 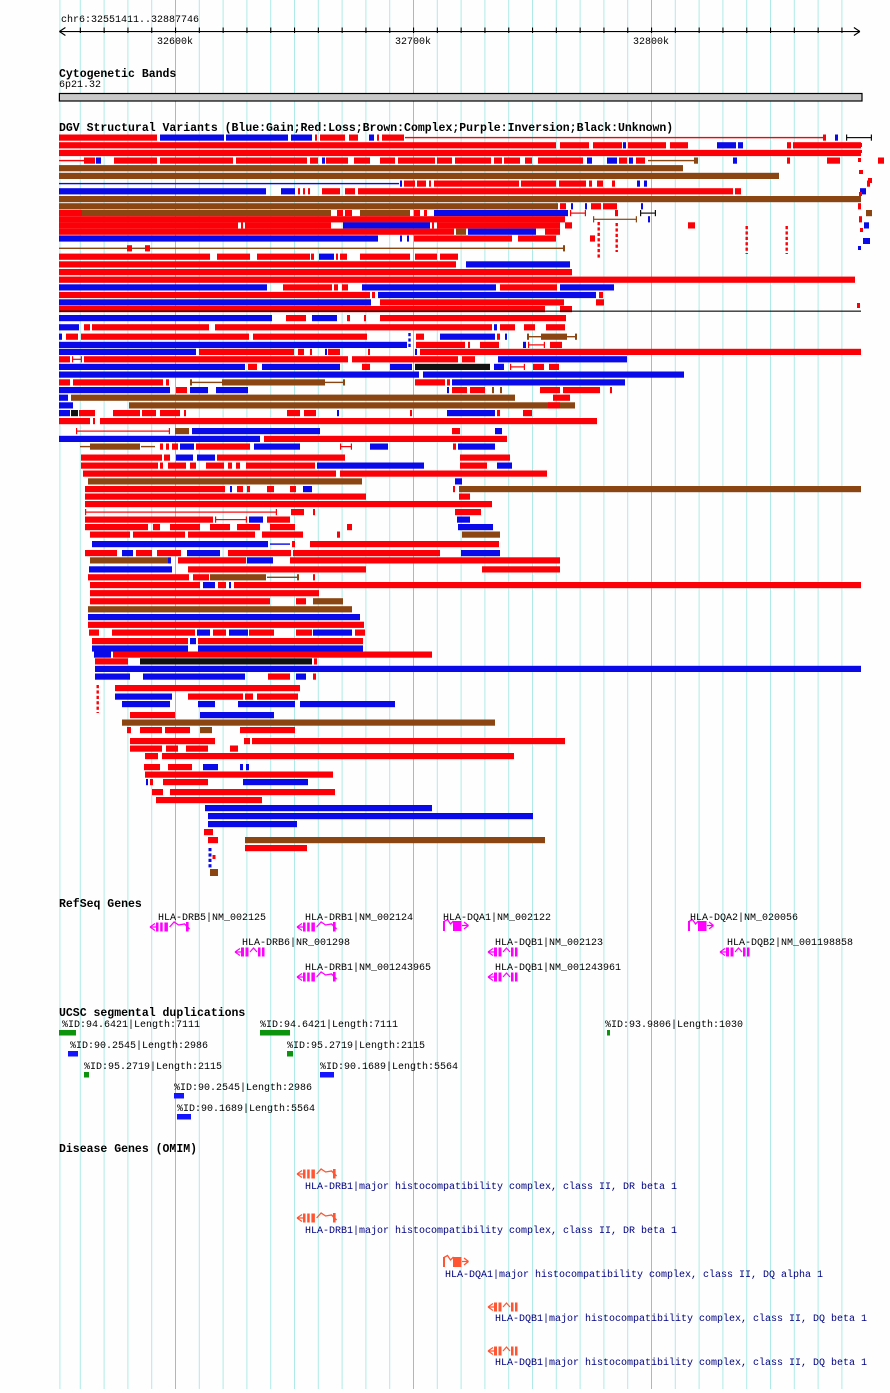 I want to click on svg-text: HLA-DQB1|NM_002123, so click(x=549, y=943).